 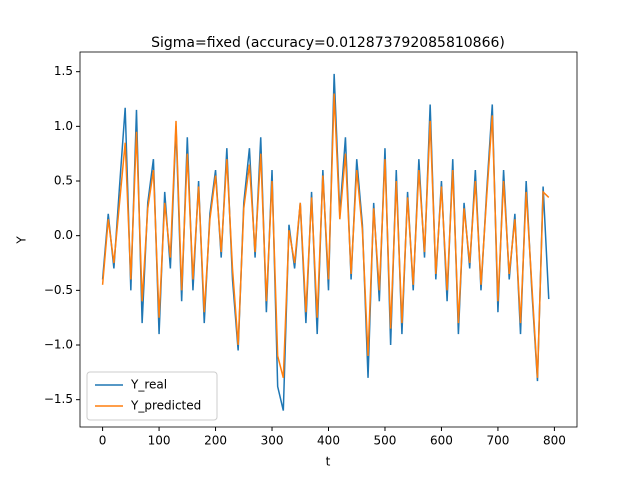 What do you see at coordinates (58, 345) in the screenshot?
I see `y-tick-label: −1.0` at bounding box center [58, 345].